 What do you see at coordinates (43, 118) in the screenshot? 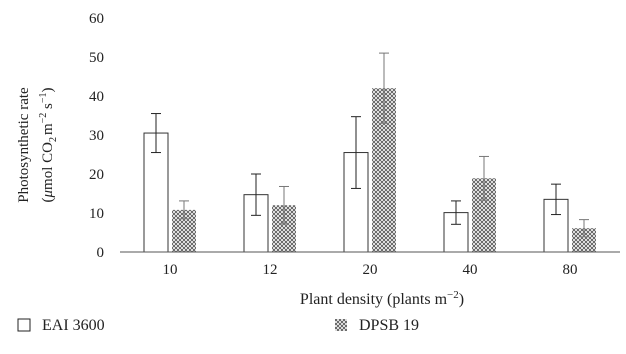
I see `y-axis-title-exp-m: −2` at bounding box center [43, 118].